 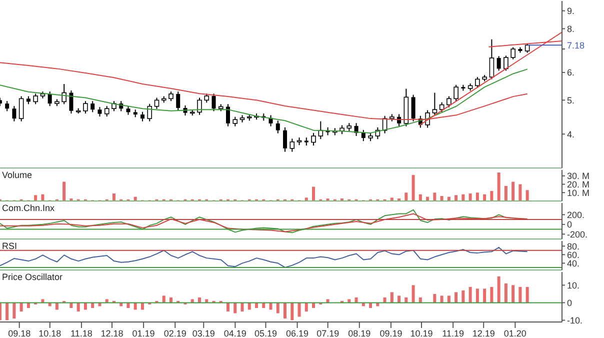 What do you see at coordinates (571, 134) in the screenshot?
I see `y-tick-label: 4.` at bounding box center [571, 134].